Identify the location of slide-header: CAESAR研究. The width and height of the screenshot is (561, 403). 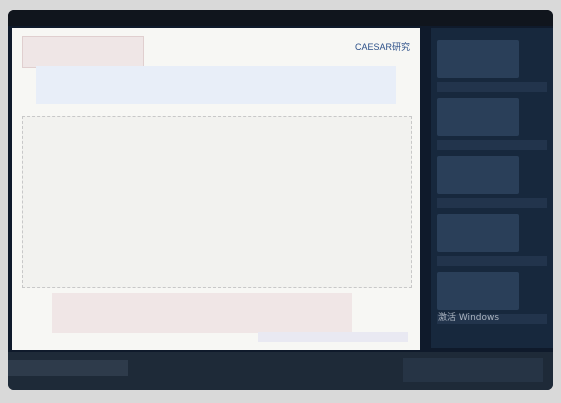
(216, 56).